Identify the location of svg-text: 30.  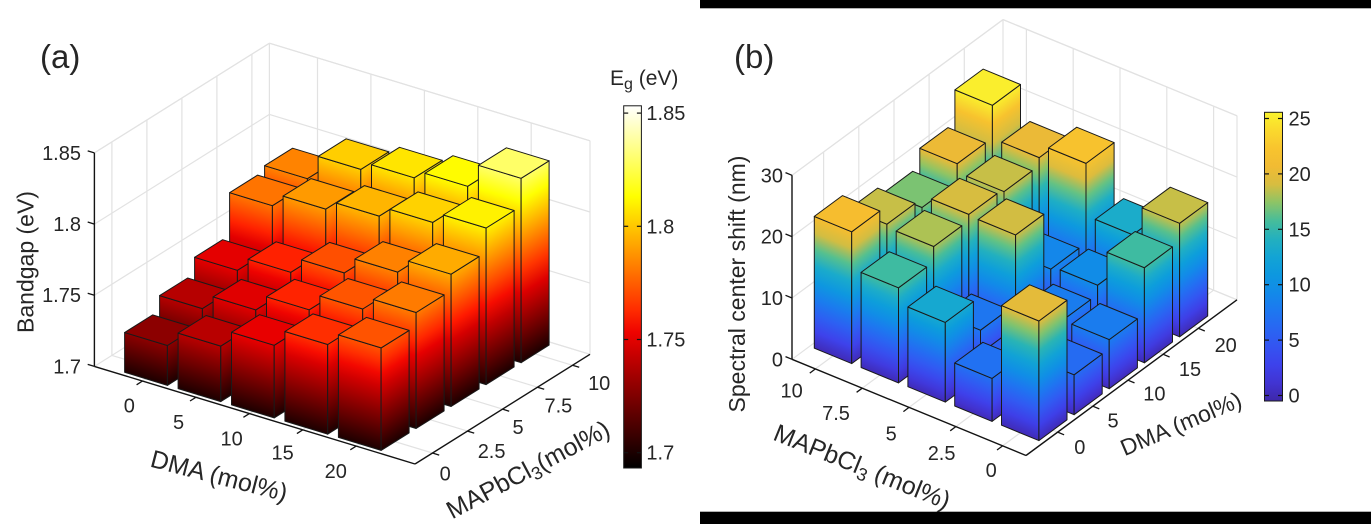
(772, 176).